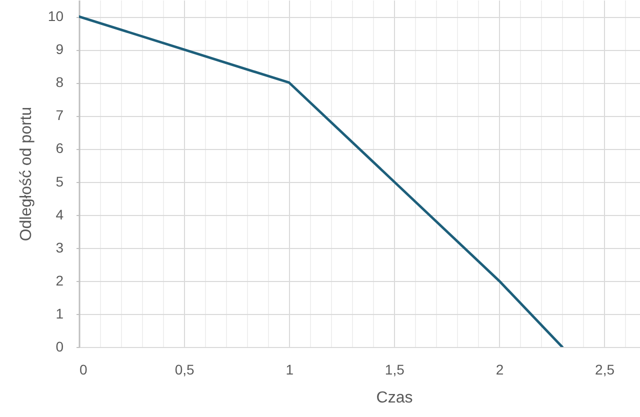 The image size is (640, 417). What do you see at coordinates (394, 398) in the screenshot?
I see `x-axis-title: Czas` at bounding box center [394, 398].